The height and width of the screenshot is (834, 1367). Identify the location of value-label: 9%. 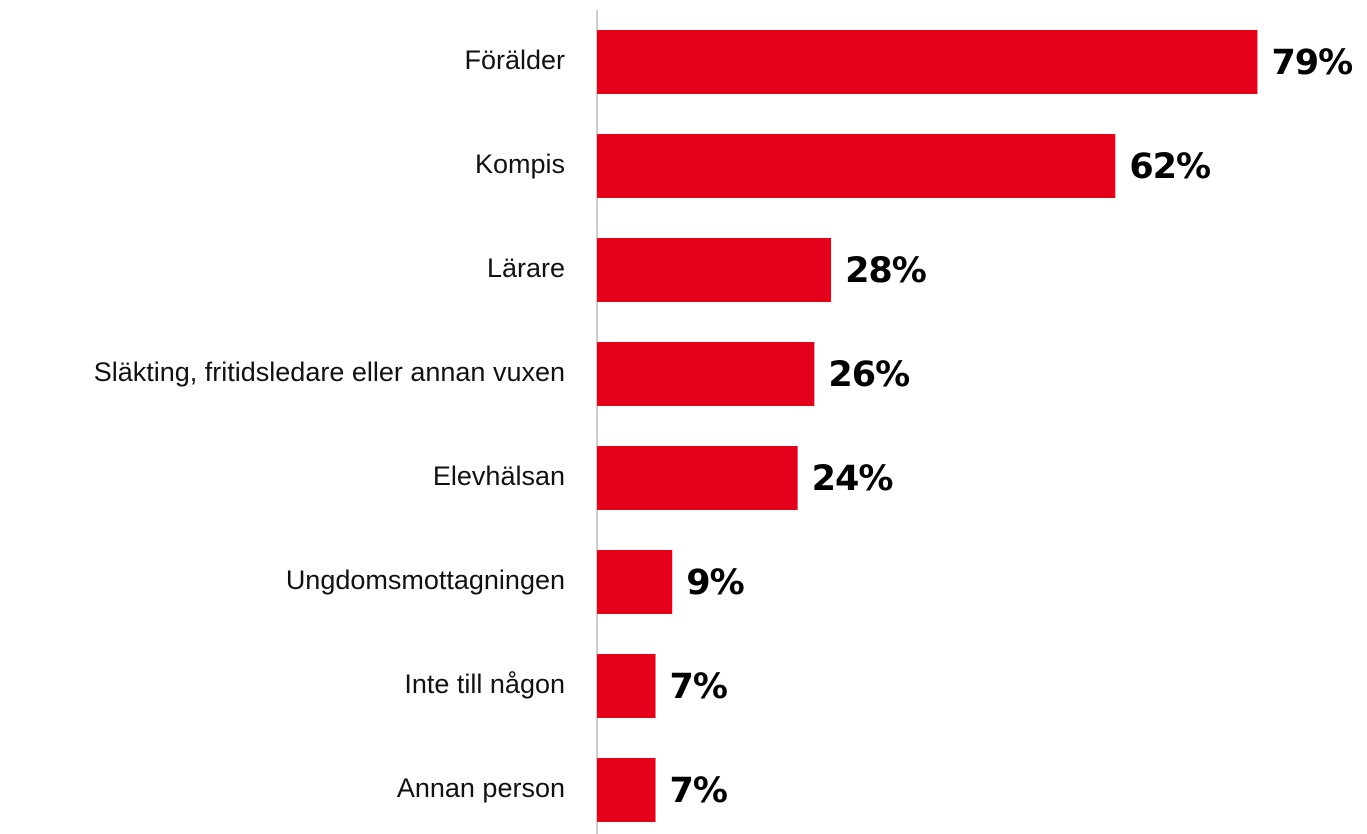
(714, 583).